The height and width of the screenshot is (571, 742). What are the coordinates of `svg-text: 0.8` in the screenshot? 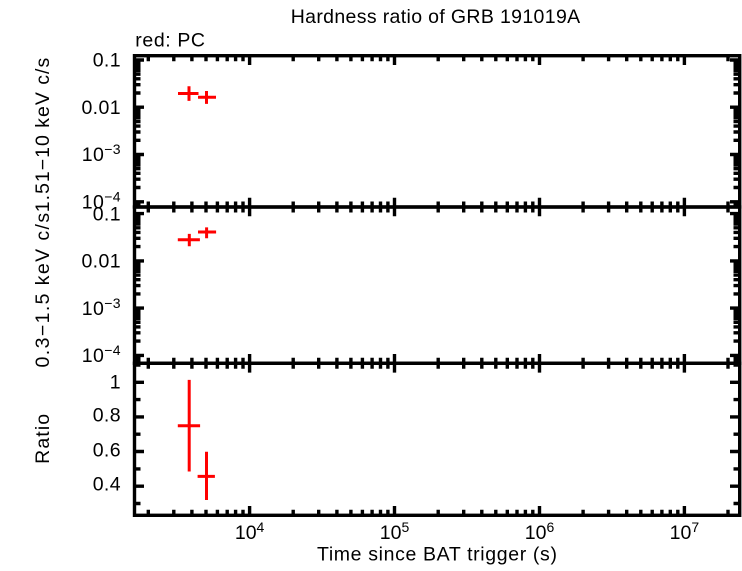 It's located at (107, 415).